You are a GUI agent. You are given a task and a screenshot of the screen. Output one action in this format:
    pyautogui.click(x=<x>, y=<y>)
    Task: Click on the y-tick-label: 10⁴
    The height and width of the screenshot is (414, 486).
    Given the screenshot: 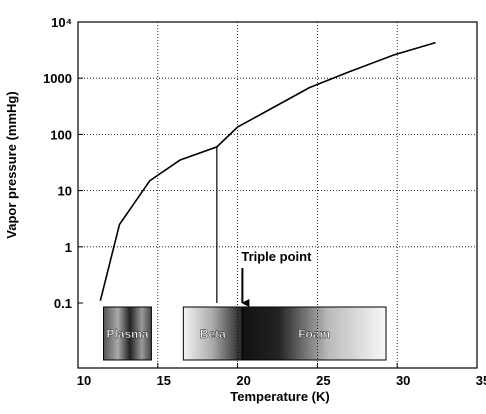 What is the action you would take?
    pyautogui.click(x=61, y=22)
    